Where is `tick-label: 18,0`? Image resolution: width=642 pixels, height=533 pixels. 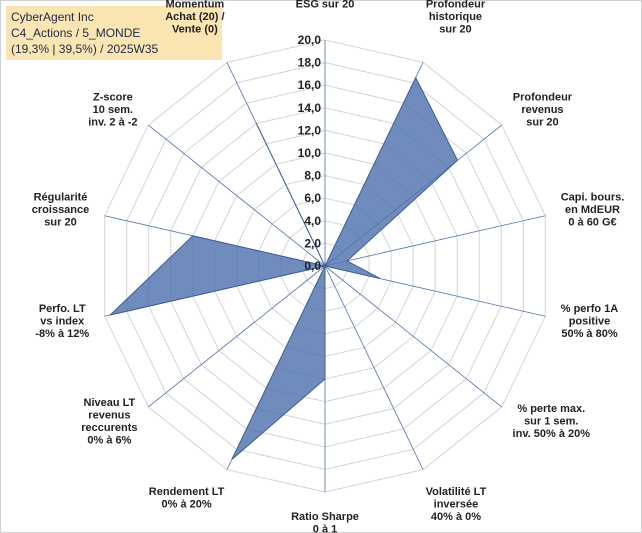 tick-label: 18,0 is located at coordinates (310, 63).